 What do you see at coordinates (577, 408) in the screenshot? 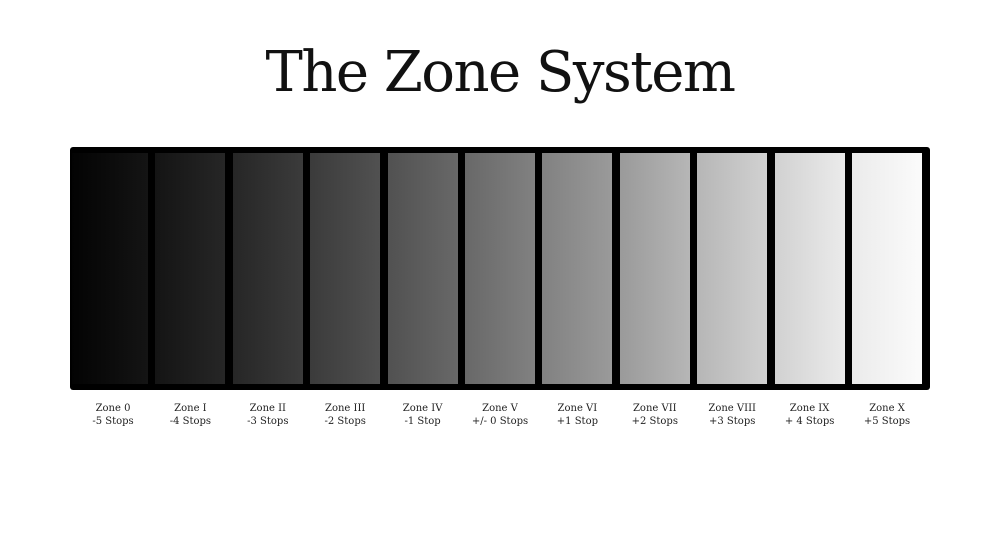
I see `zone-name: Zone VI` at bounding box center [577, 408].